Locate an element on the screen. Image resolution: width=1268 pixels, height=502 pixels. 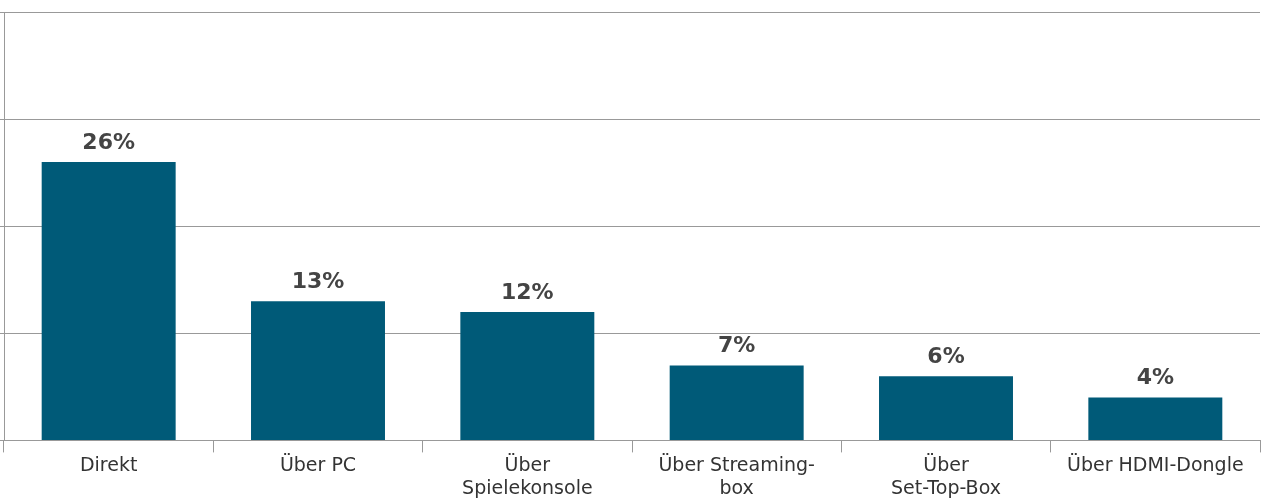
data-label: 4% is located at coordinates (1155, 377).